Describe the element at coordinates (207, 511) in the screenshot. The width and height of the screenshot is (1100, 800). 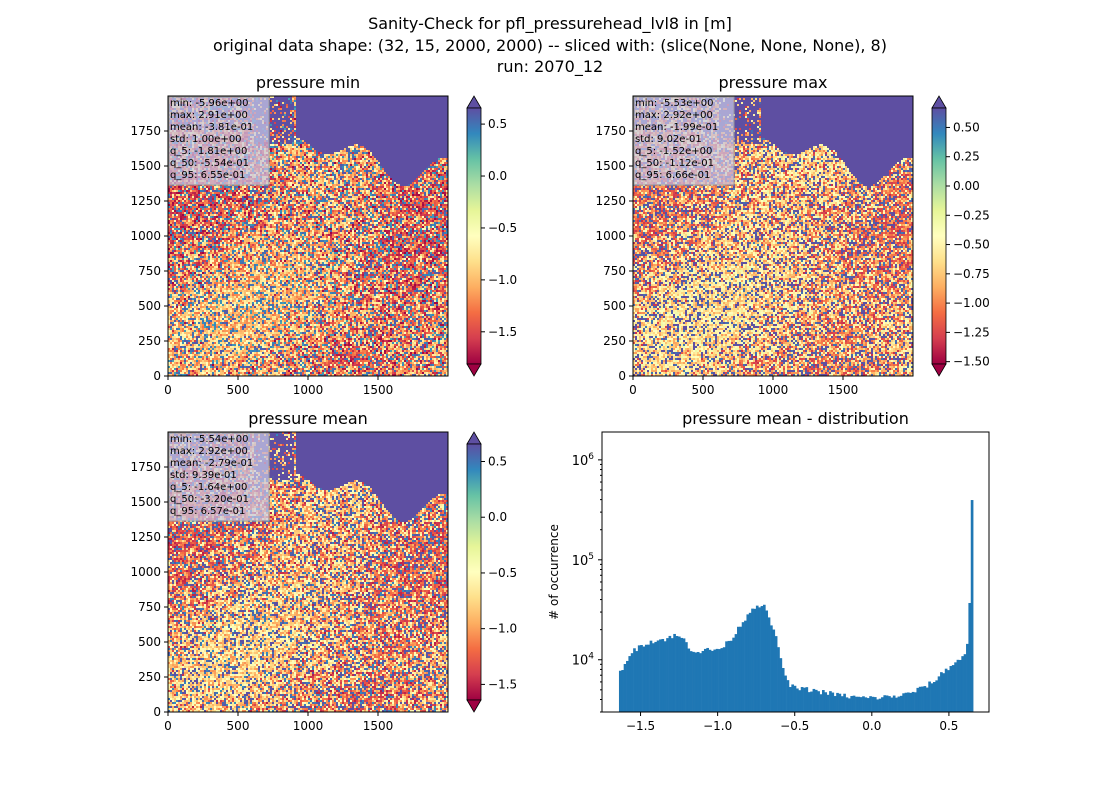
I see `stats-line: q_95: 6.57e-01` at that location.